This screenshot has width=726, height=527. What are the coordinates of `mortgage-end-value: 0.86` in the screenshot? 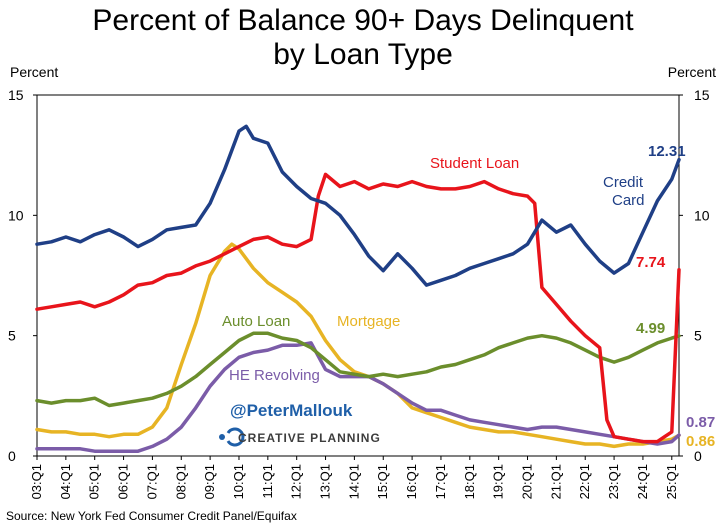 It's located at (700, 441).